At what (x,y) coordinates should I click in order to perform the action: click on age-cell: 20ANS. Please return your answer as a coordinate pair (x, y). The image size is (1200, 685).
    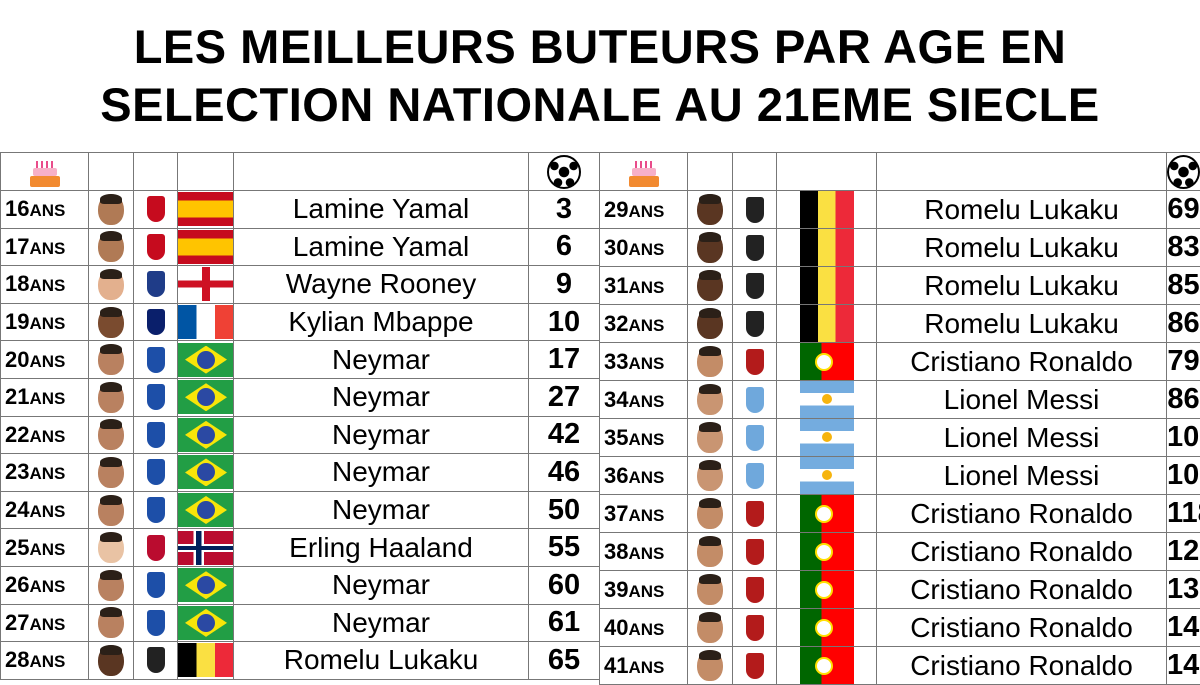
    Looking at the image, I should click on (45, 360).